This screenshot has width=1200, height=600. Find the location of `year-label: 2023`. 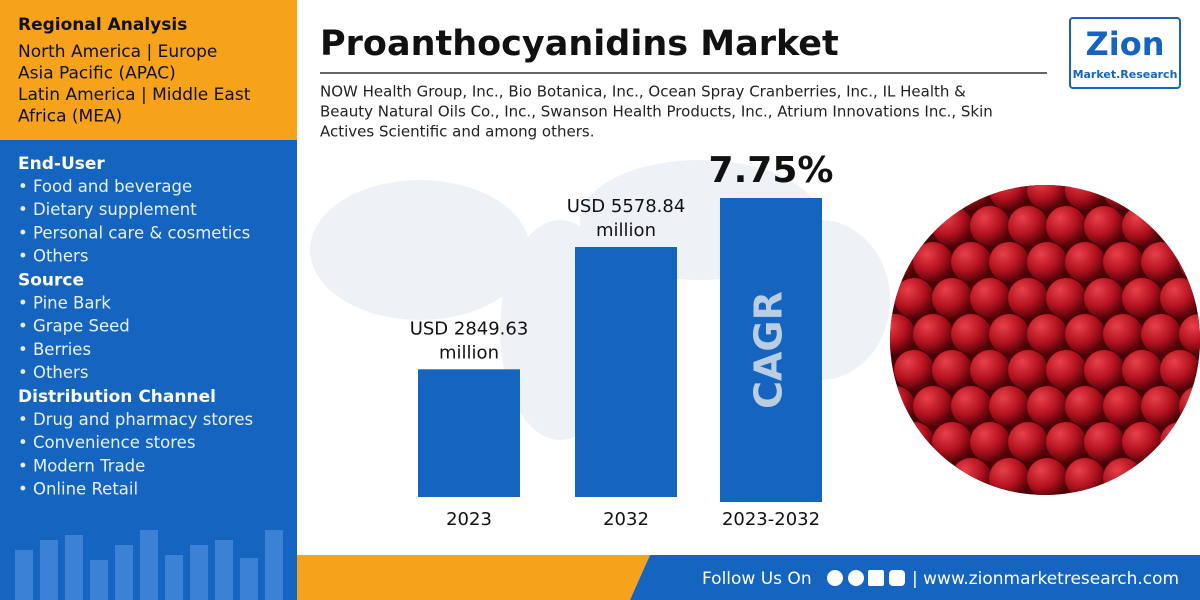

year-label: 2023 is located at coordinates (469, 519).